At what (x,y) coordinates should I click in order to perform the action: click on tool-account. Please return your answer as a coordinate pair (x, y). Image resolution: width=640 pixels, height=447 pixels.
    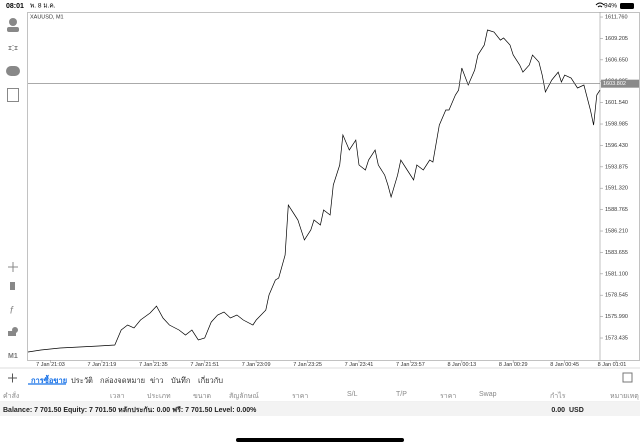
    Looking at the image, I should click on (13, 22).